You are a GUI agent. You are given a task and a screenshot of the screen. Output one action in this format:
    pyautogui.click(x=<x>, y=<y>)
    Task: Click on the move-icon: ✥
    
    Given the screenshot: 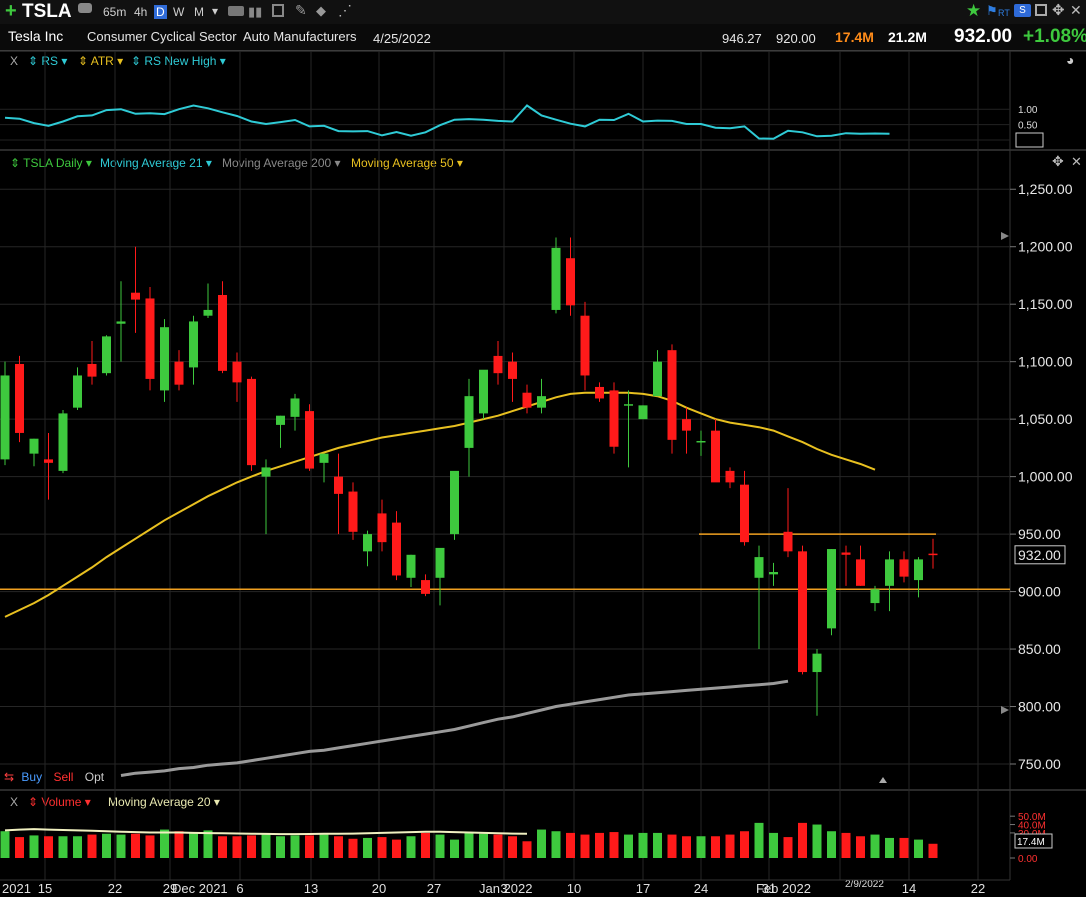 What is the action you would take?
    pyautogui.click(x=1058, y=10)
    